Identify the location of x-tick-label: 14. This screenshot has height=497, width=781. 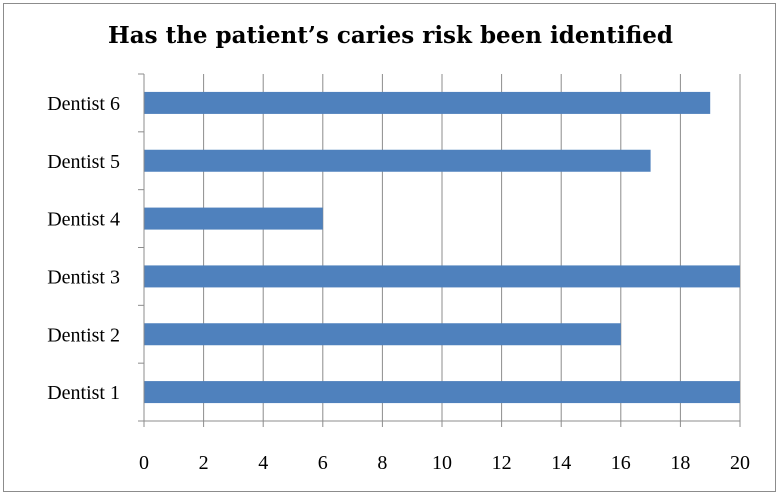
(561, 463).